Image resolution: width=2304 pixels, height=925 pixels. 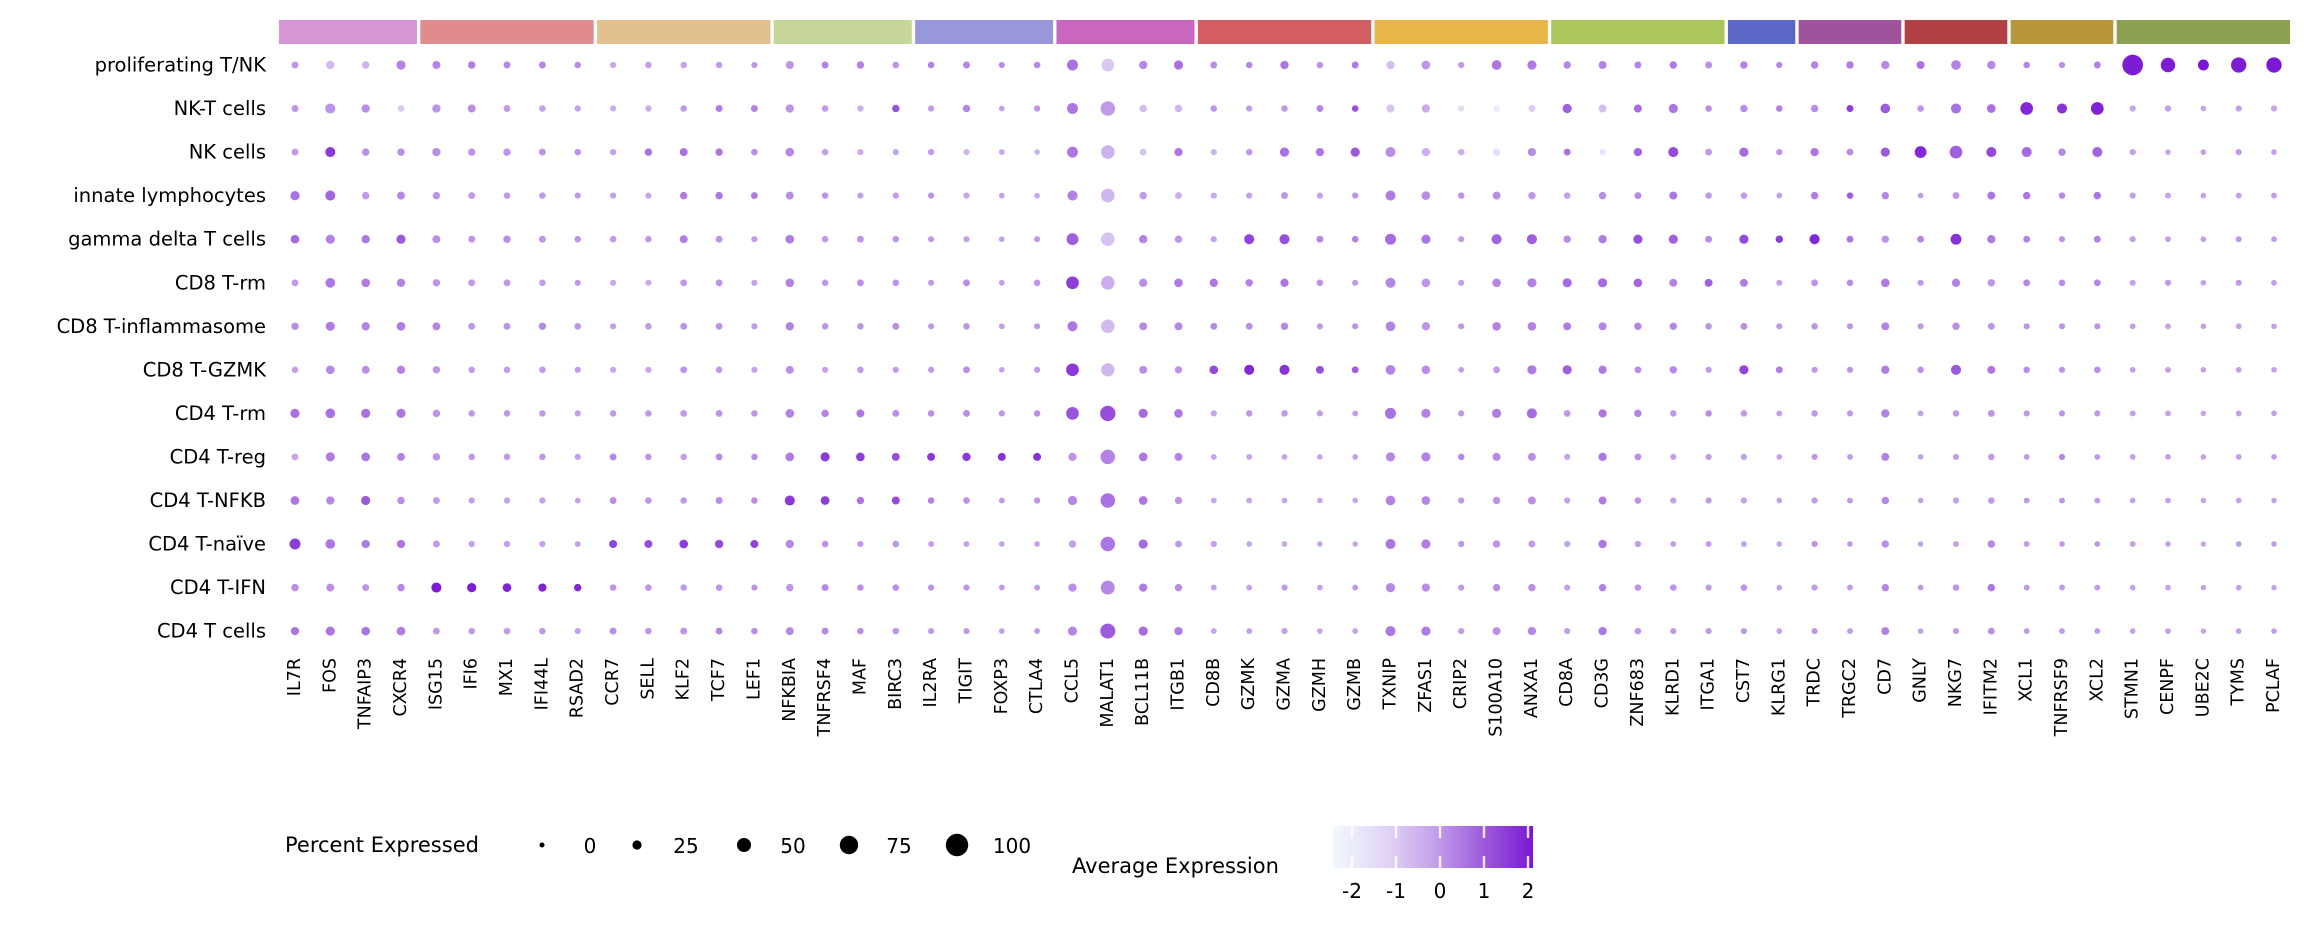 I want to click on gene-label: IFITM2, so click(x=1991, y=686).